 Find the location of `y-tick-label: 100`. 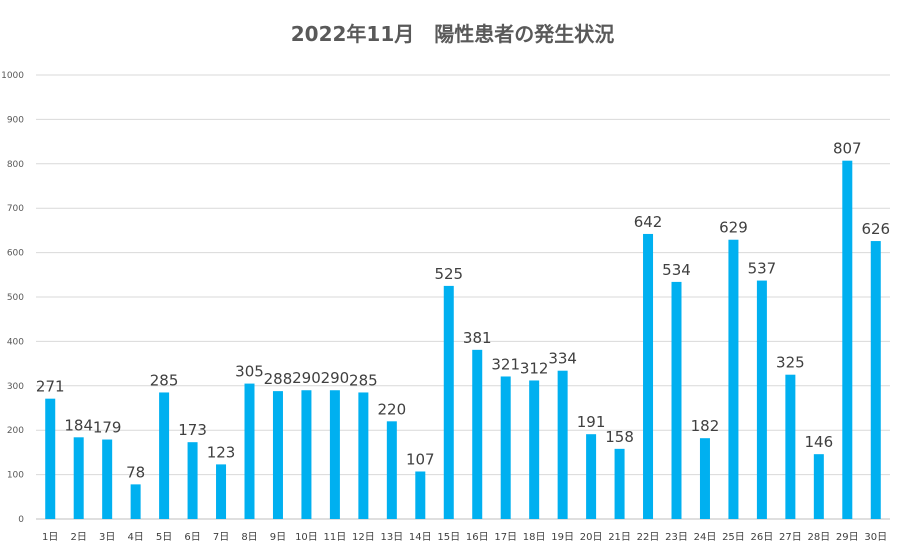

y-tick-label: 100 is located at coordinates (15, 476).